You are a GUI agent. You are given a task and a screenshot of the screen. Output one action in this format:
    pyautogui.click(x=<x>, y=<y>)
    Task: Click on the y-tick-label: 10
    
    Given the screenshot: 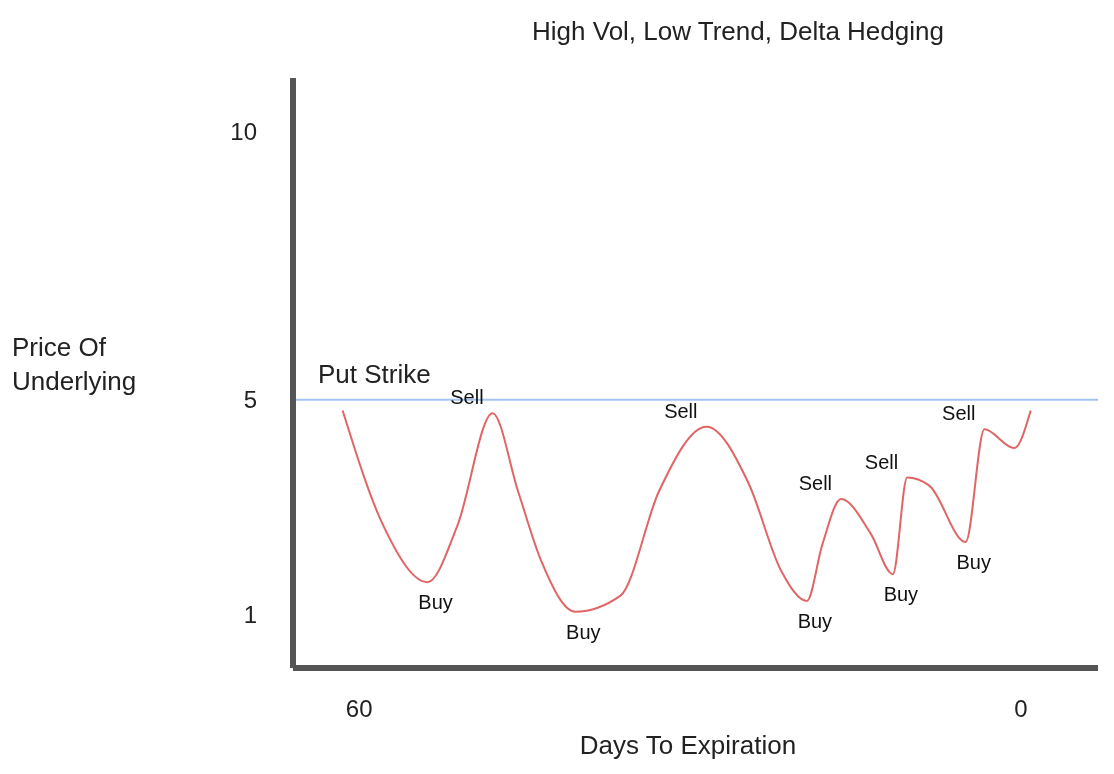 What is the action you would take?
    pyautogui.click(x=243, y=132)
    